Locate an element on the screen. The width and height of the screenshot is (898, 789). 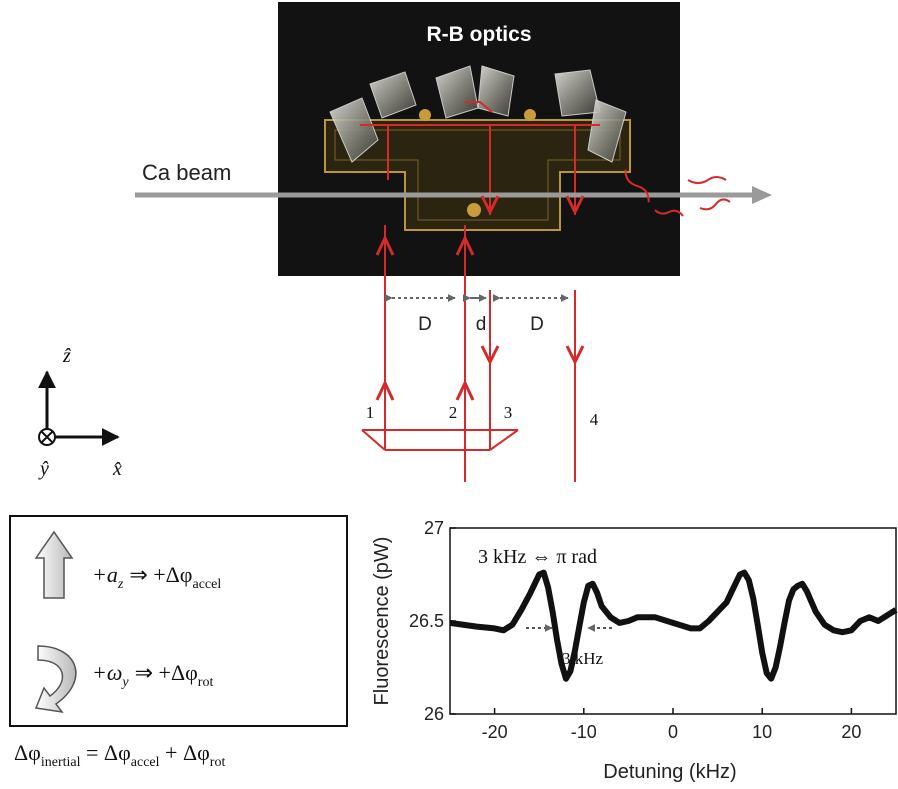
x-tick-label: -10 is located at coordinates (584, 732).